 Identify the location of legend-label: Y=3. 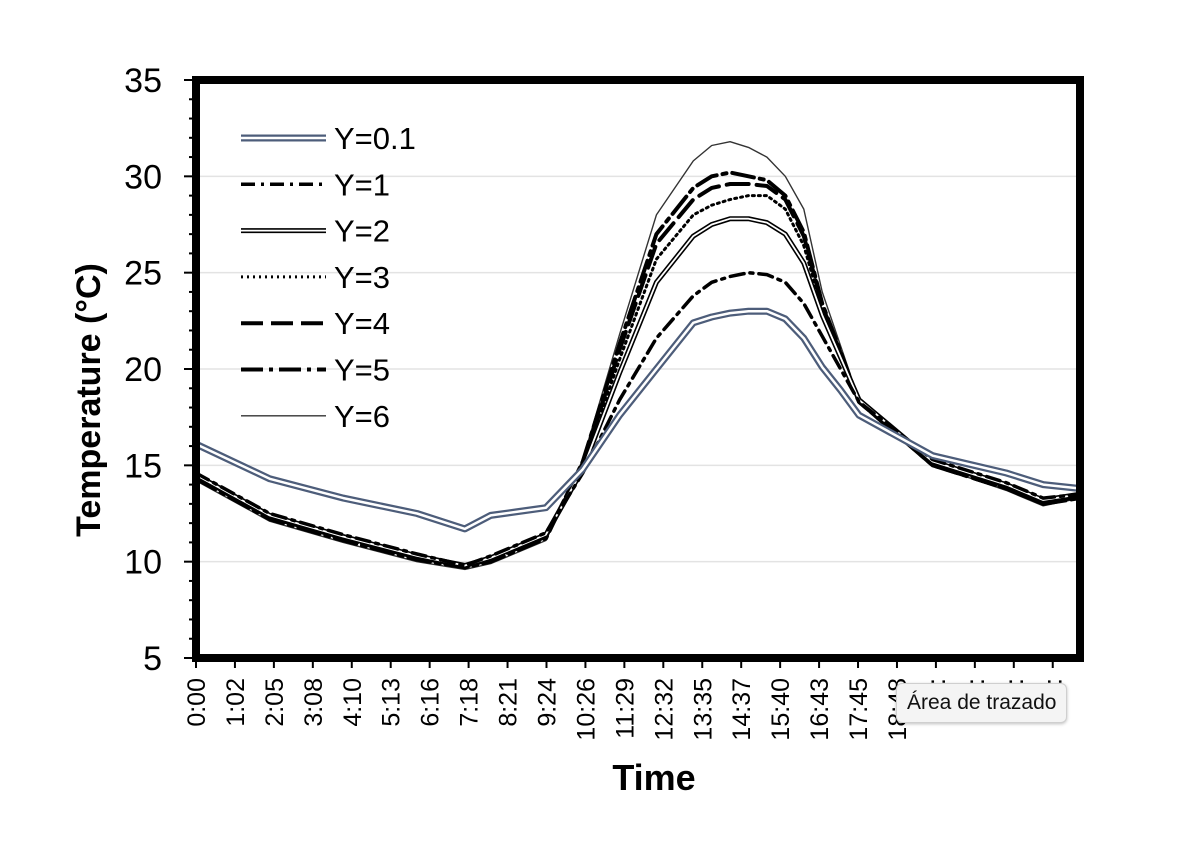
(362, 277).